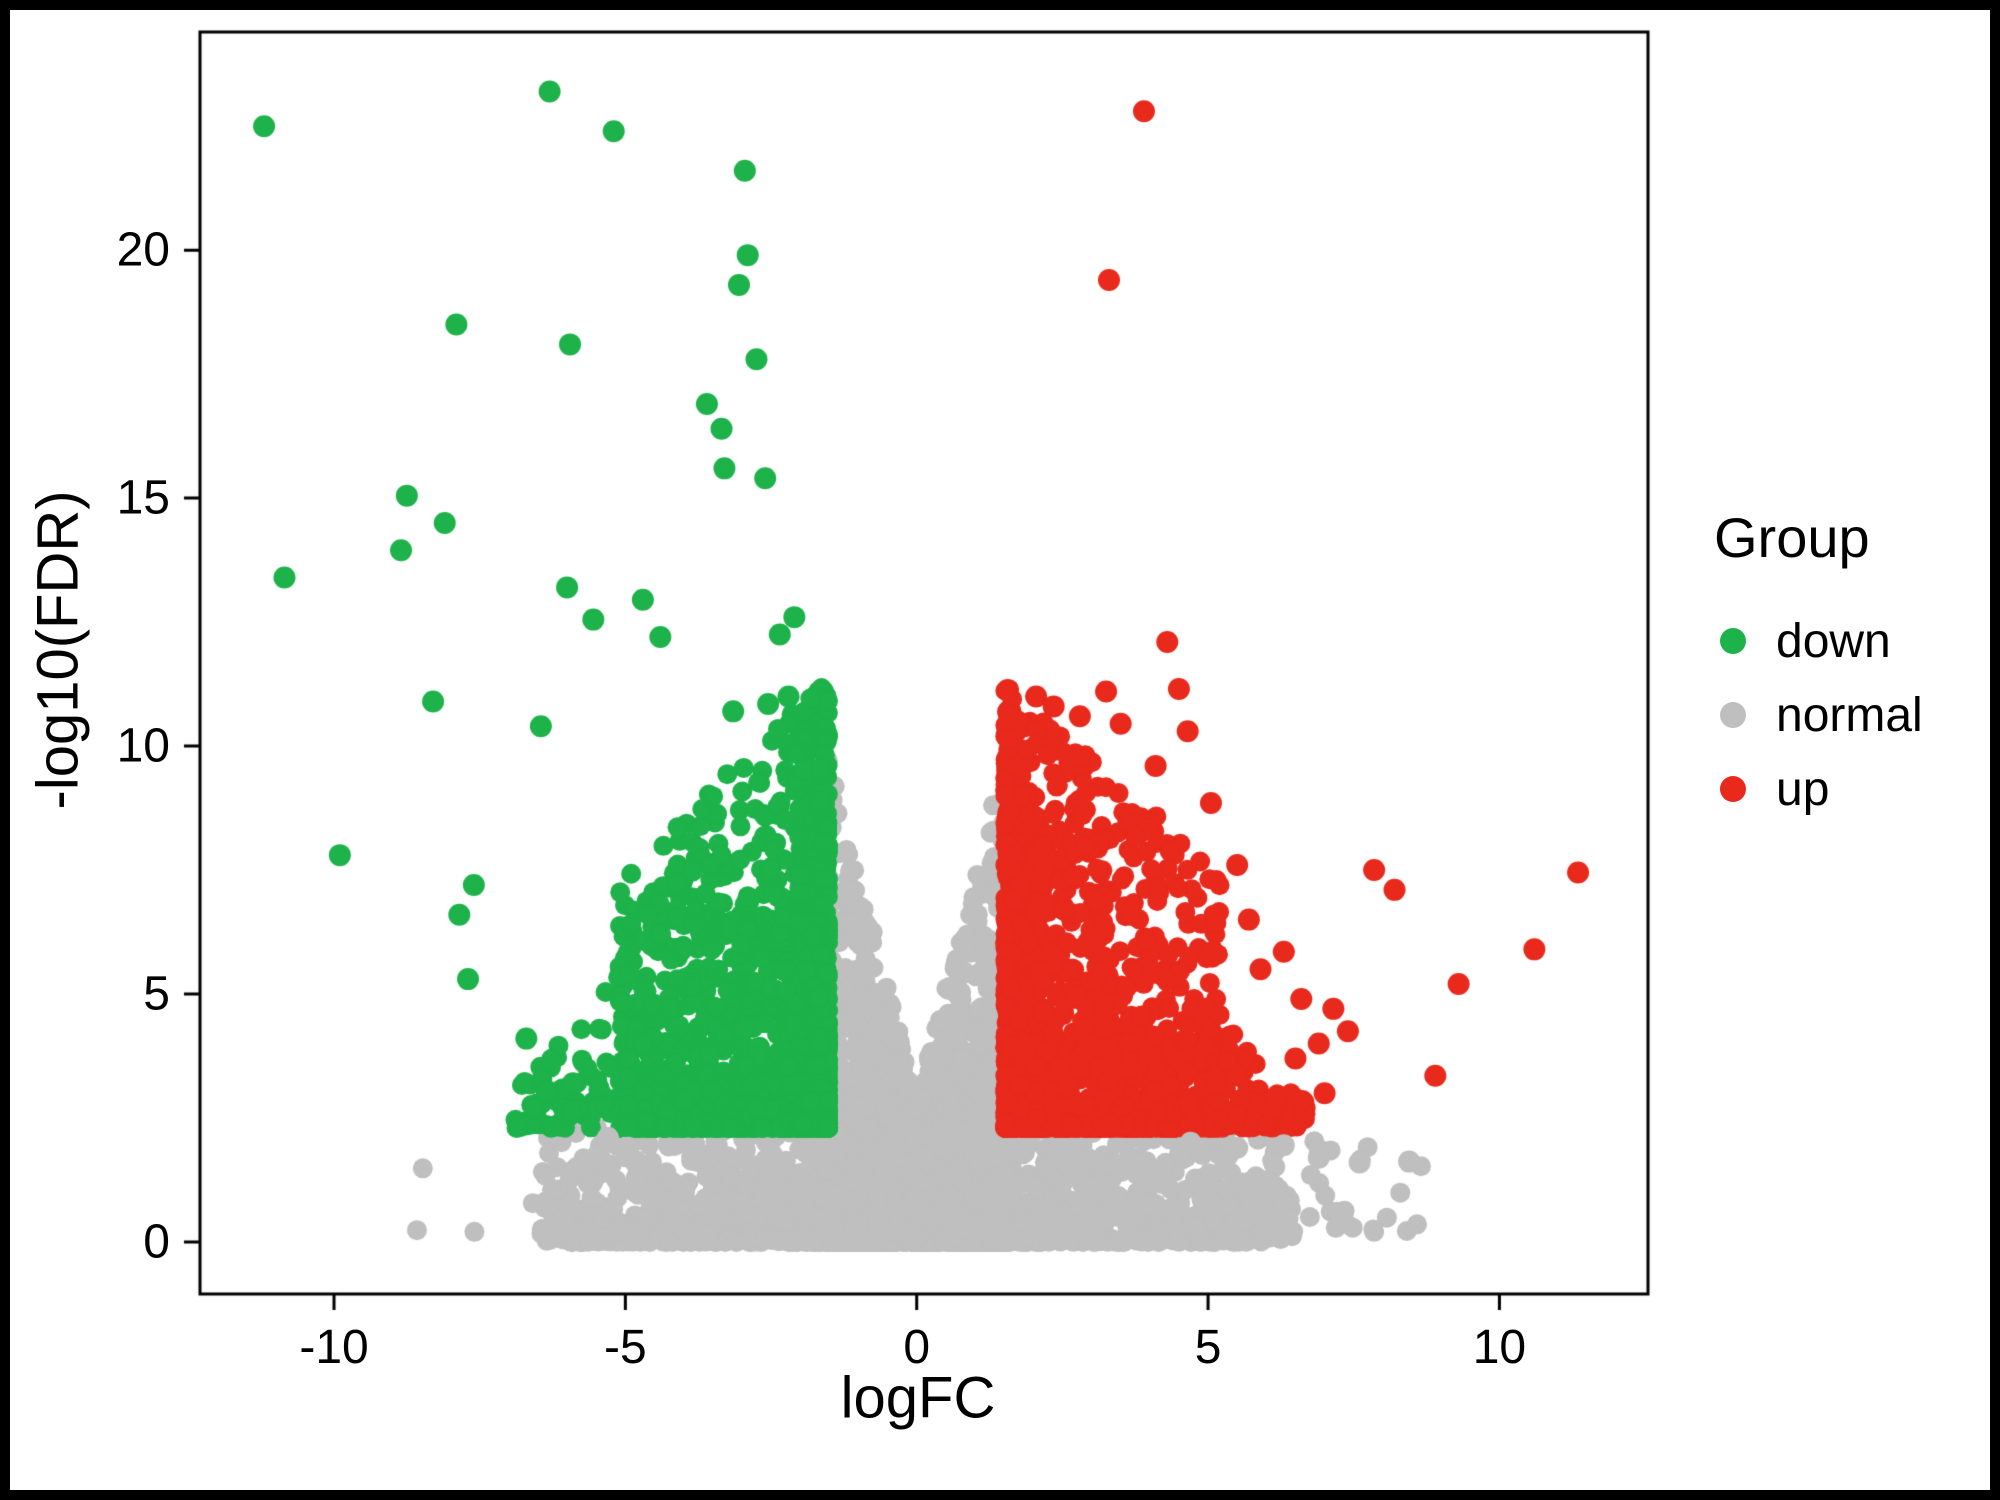 The width and height of the screenshot is (2000, 1500). I want to click on legend-item-up: up, so click(1817, 789).